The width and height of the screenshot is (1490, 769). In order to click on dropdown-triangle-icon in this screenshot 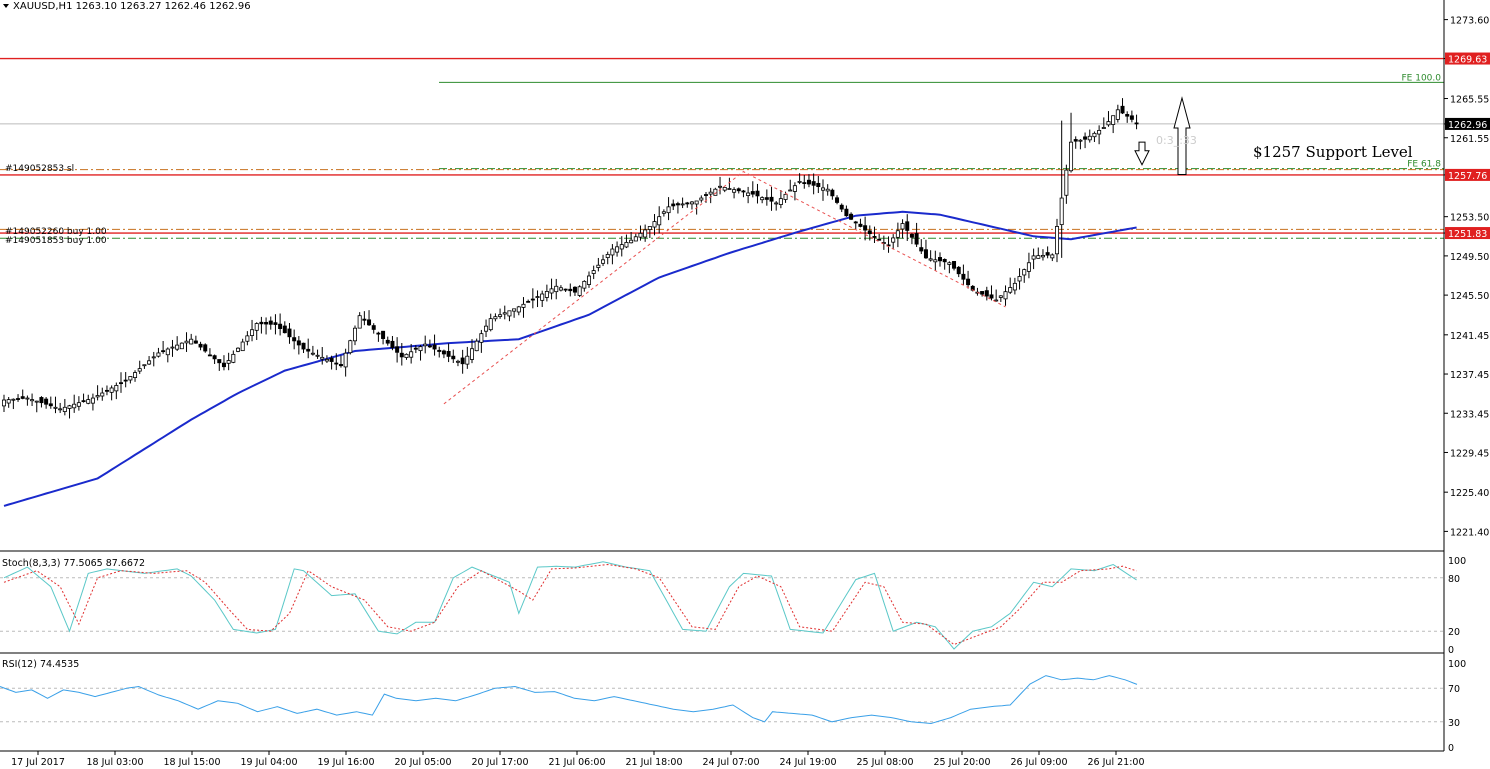, I will do `click(6, 6)`.